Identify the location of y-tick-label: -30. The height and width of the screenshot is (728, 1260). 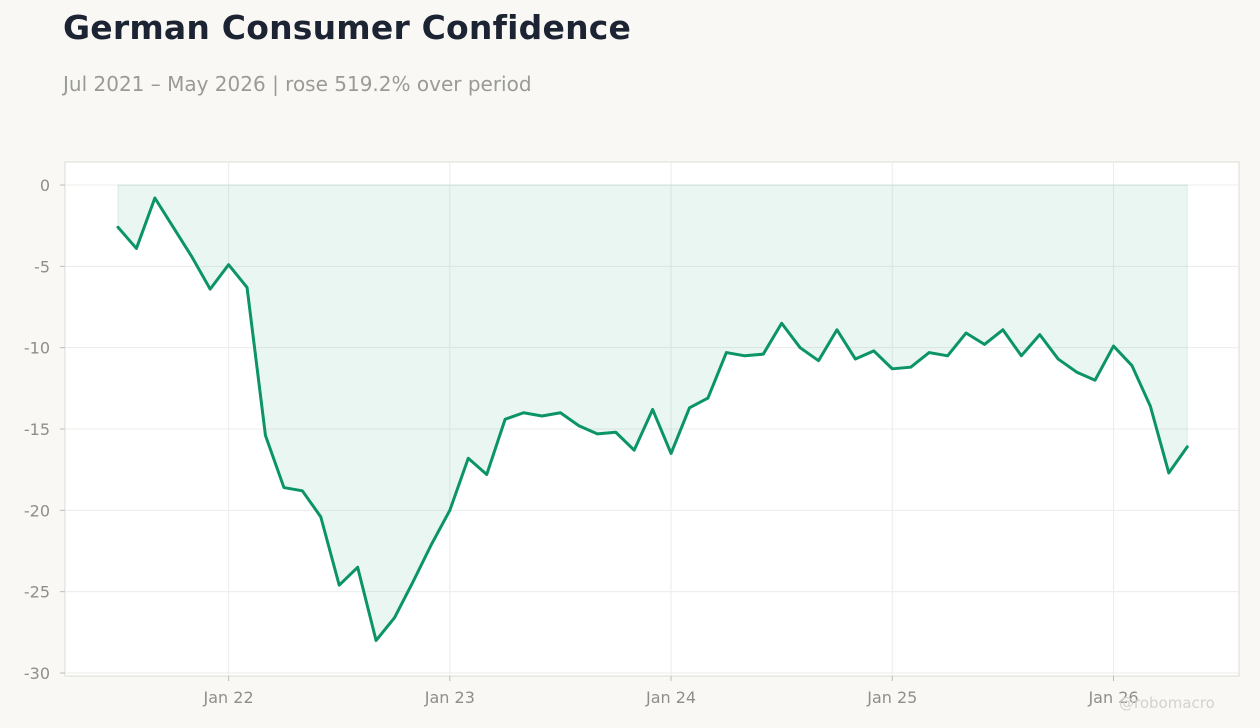
(37, 673).